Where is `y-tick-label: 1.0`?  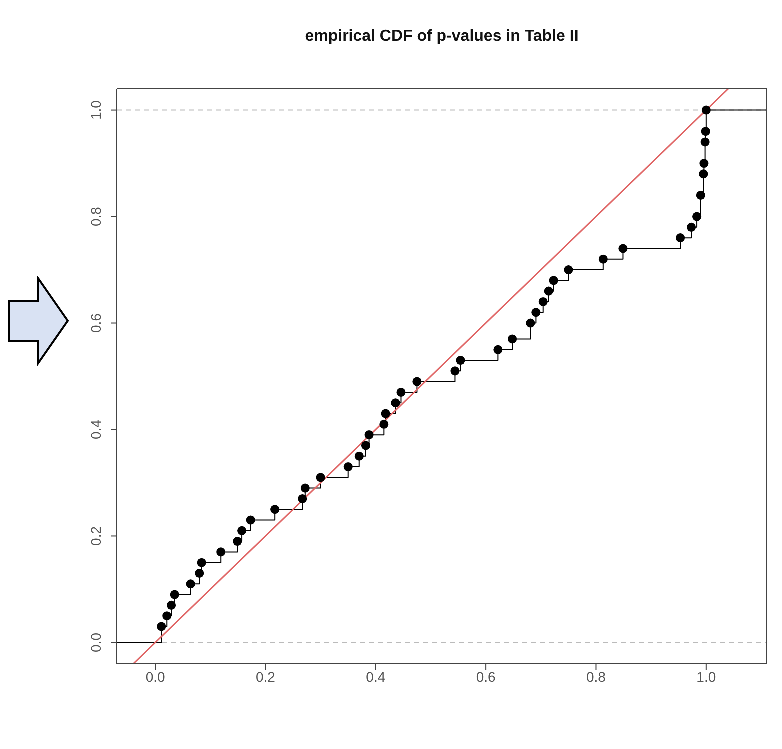
y-tick-label: 1.0 is located at coordinates (96, 110).